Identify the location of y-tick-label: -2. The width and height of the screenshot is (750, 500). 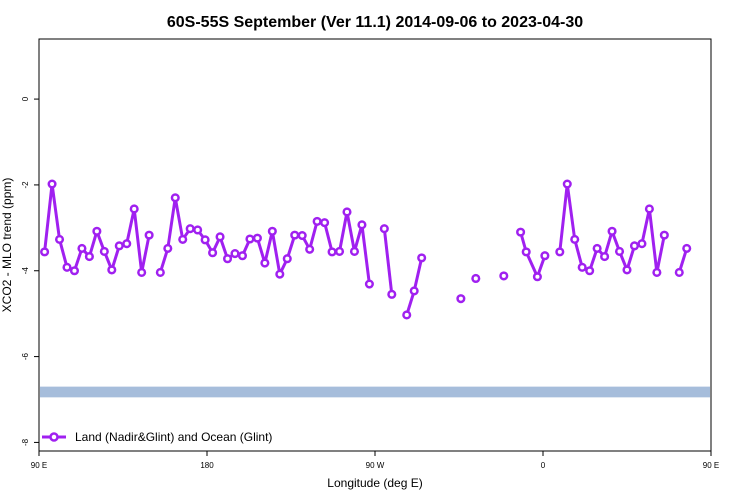
(25, 185).